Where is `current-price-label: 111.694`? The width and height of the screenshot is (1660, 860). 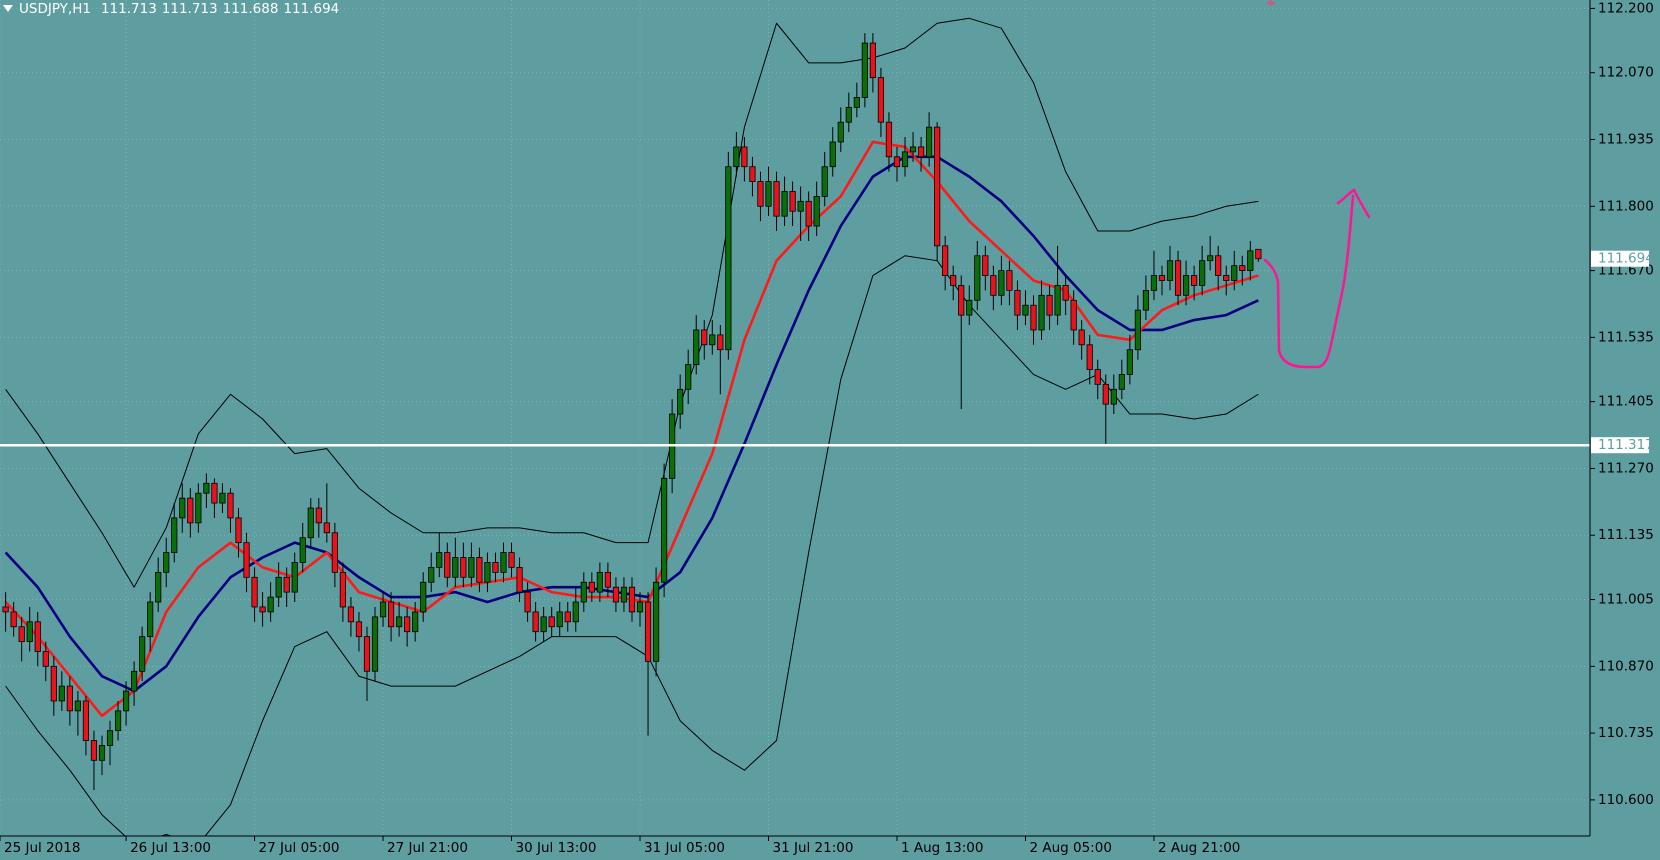 current-price-label: 111.694 is located at coordinates (1626, 259).